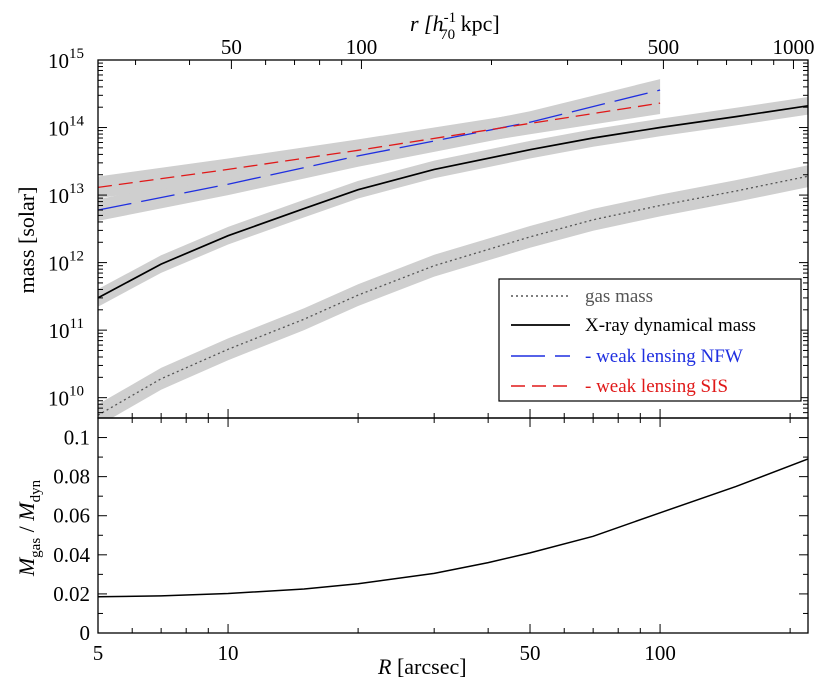 The image size is (830, 686). What do you see at coordinates (71, 477) in the screenshot?
I see `lower-y-tick-label: 0.08` at bounding box center [71, 477].